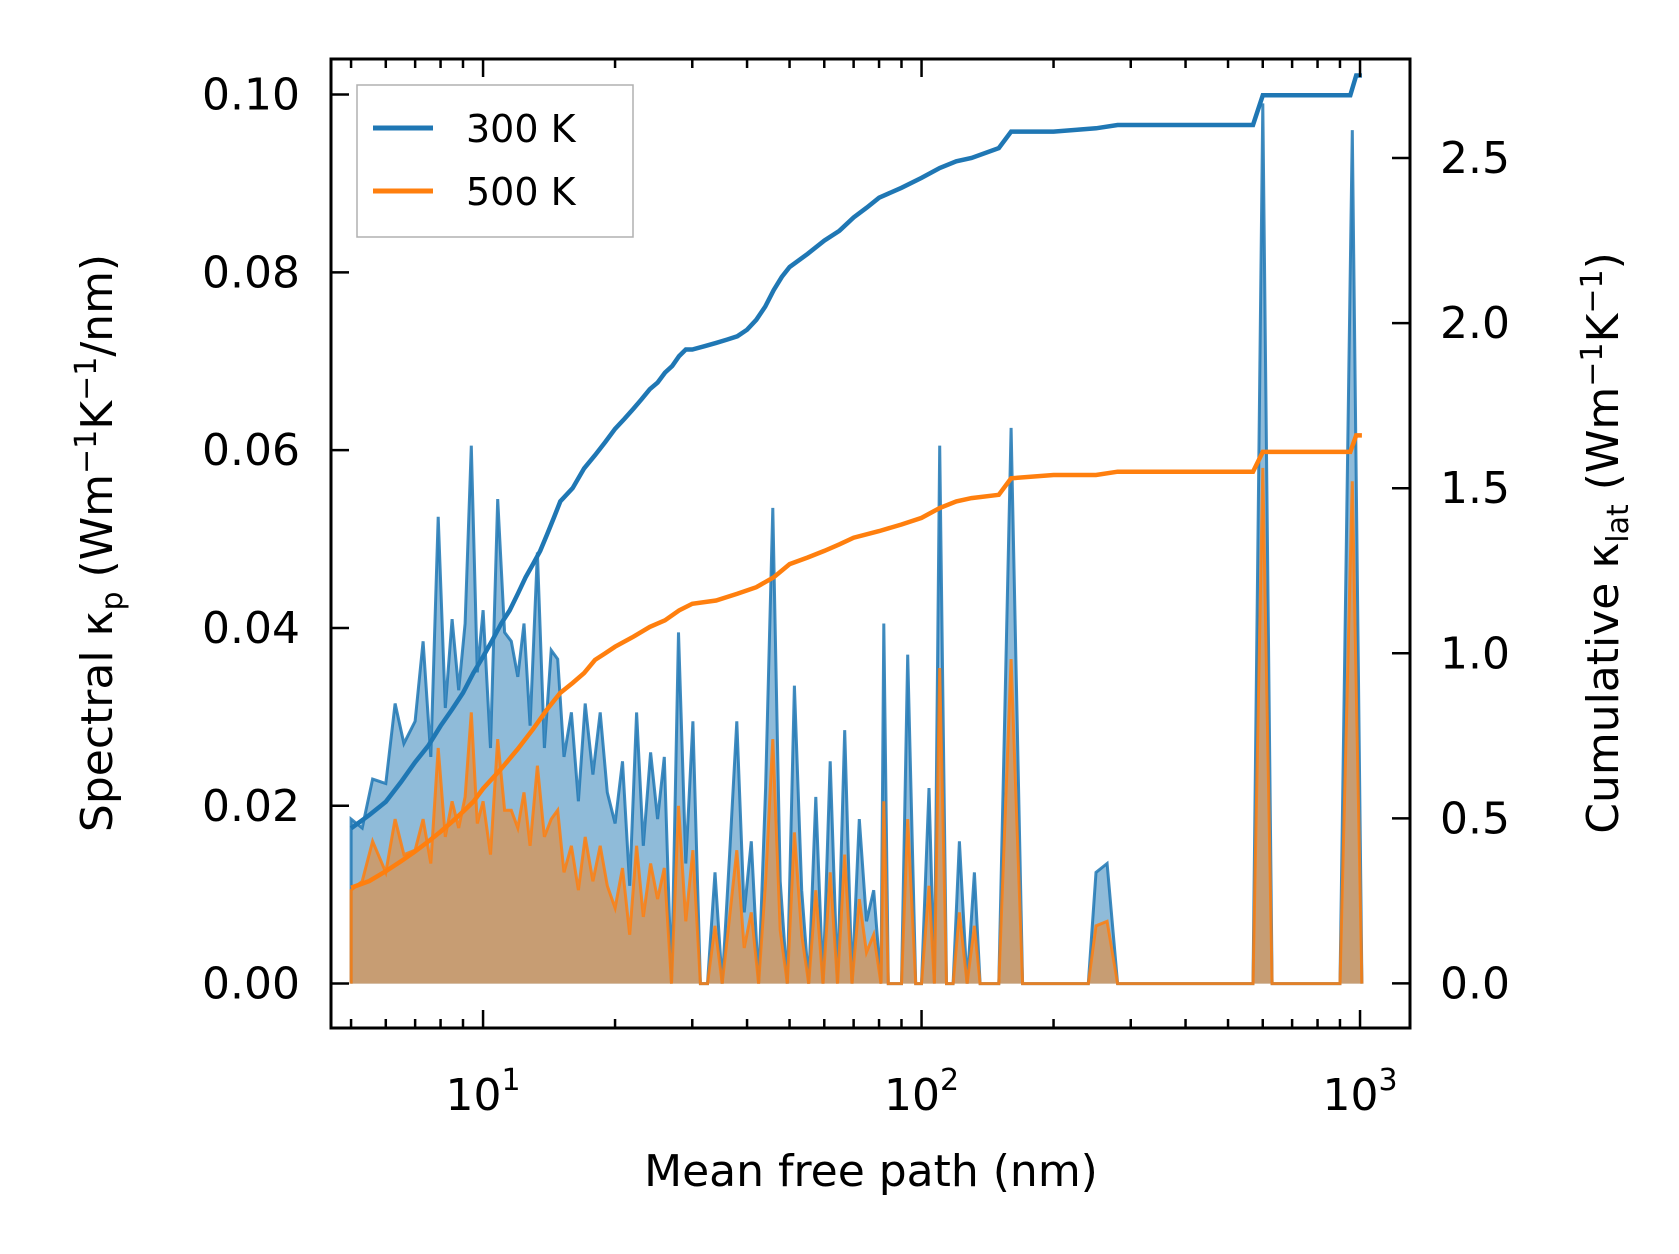 This screenshot has height=1254, width=1679. What do you see at coordinates (97, 305) in the screenshot?
I see `y-left-unit-post: /nm)` at bounding box center [97, 305].